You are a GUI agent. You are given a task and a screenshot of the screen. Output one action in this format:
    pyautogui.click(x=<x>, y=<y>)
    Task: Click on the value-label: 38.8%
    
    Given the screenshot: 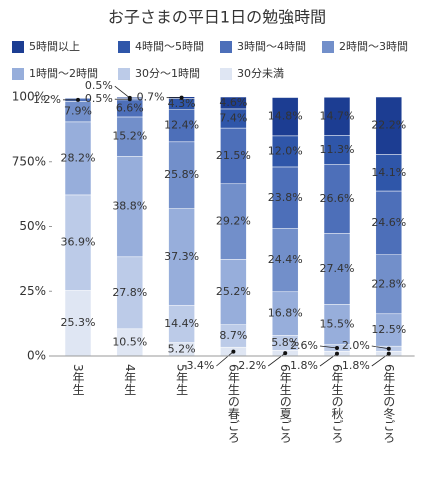 What is the action you would take?
    pyautogui.click(x=129, y=206)
    